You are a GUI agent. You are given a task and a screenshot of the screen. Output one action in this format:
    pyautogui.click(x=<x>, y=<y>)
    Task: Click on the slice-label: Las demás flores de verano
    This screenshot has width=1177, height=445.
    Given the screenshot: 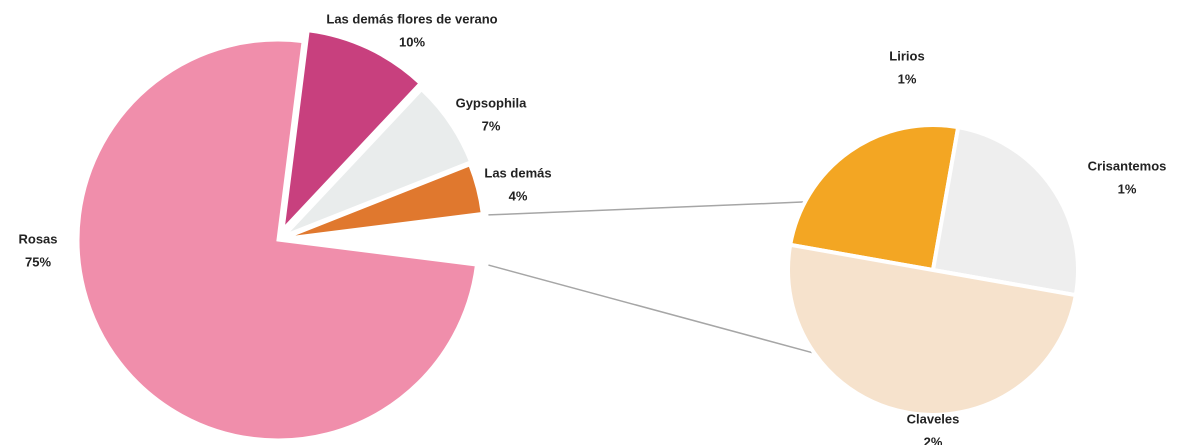 What is the action you would take?
    pyautogui.click(x=411, y=18)
    